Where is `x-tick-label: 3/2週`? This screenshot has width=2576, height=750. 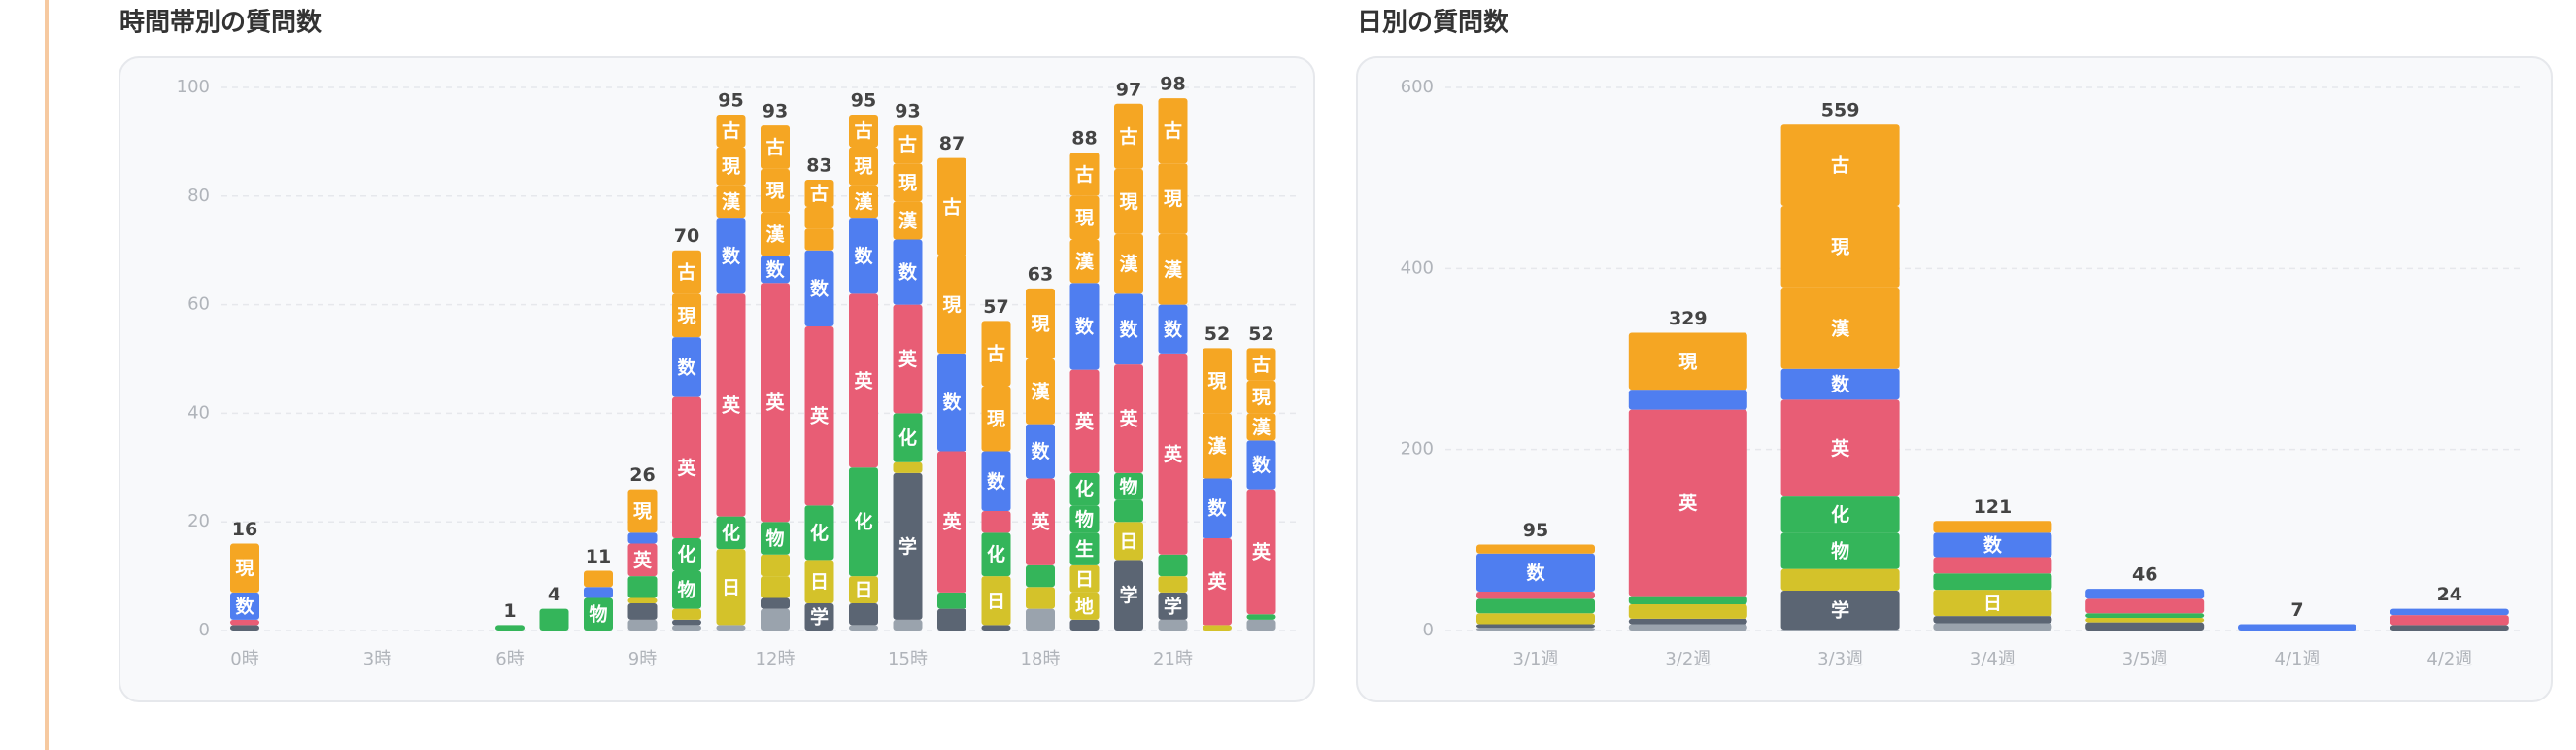
x-tick-label: 3/2週 is located at coordinates (1688, 659).